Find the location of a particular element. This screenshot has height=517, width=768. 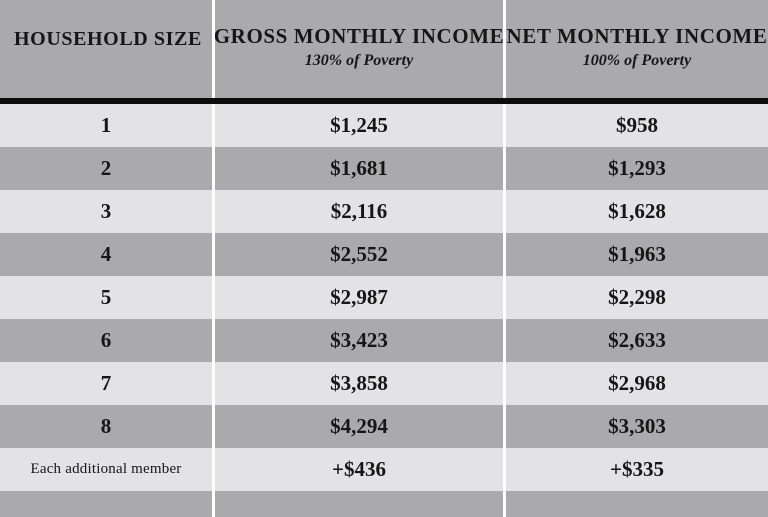

net-income-cell: $3,303 is located at coordinates (637, 426).